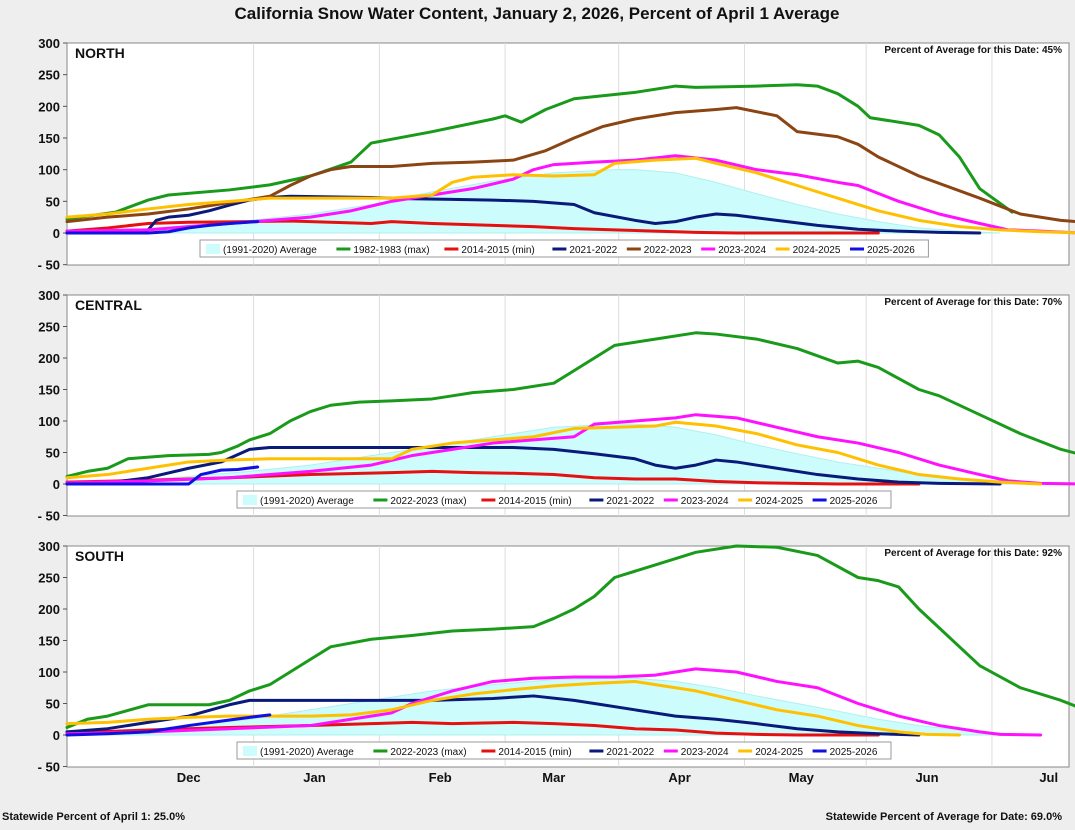  Describe the element at coordinates (93, 817) in the screenshot. I see `footer-left: Statewide Percent of April 1: 25.0%` at that location.